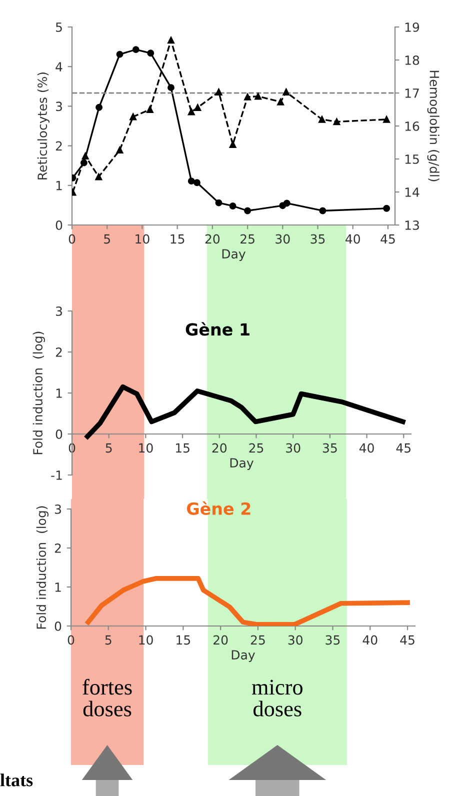 Image resolution: width=451 pixels, height=796 pixels. Describe the element at coordinates (412, 27) in the screenshot. I see `y2-tick-label: 19` at that location.